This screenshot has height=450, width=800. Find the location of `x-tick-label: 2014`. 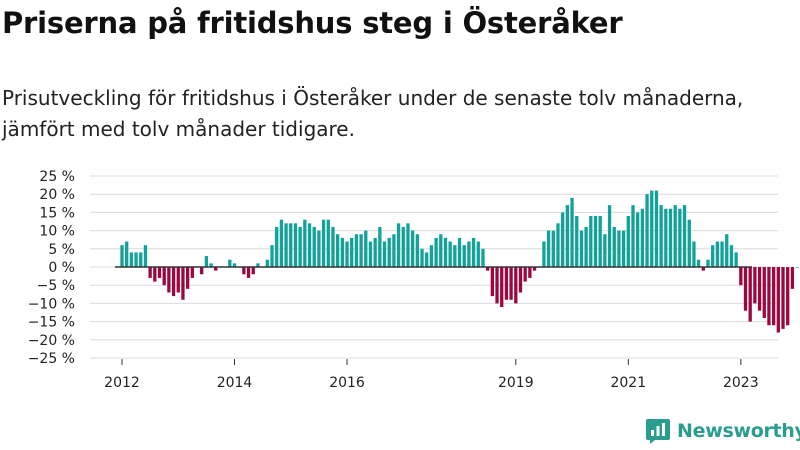

x-tick-label: 2014 is located at coordinates (235, 383).